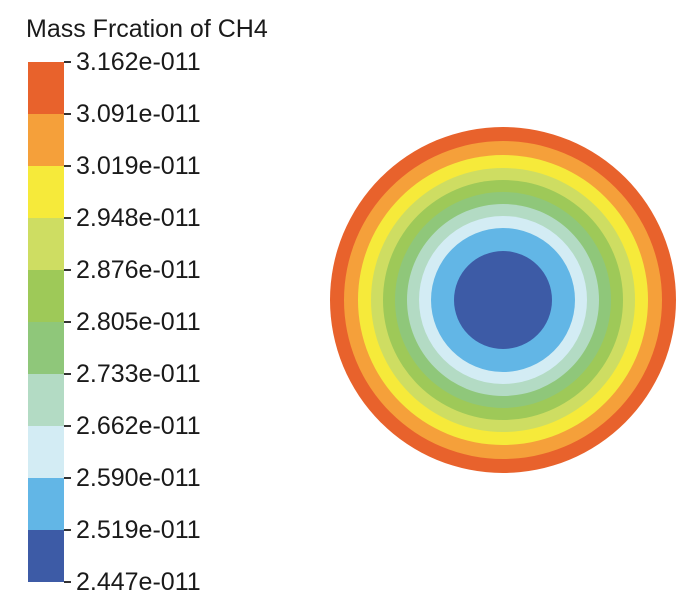  Describe the element at coordinates (503, 300) in the screenshot. I see `contour-ring` at that location.